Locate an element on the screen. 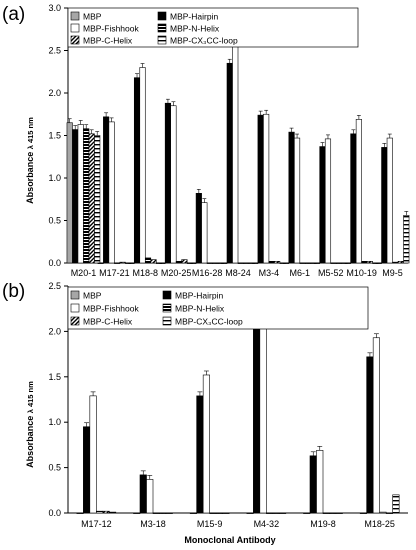 The height and width of the screenshot is (550, 416). legend-swatch-mbp is located at coordinates (75, 295).